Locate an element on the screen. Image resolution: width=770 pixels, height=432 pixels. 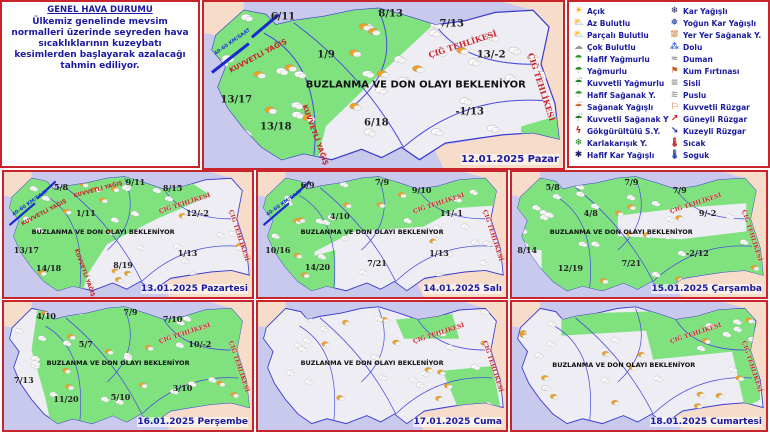
legend-label: Sisli is located at coordinates (692, 83).